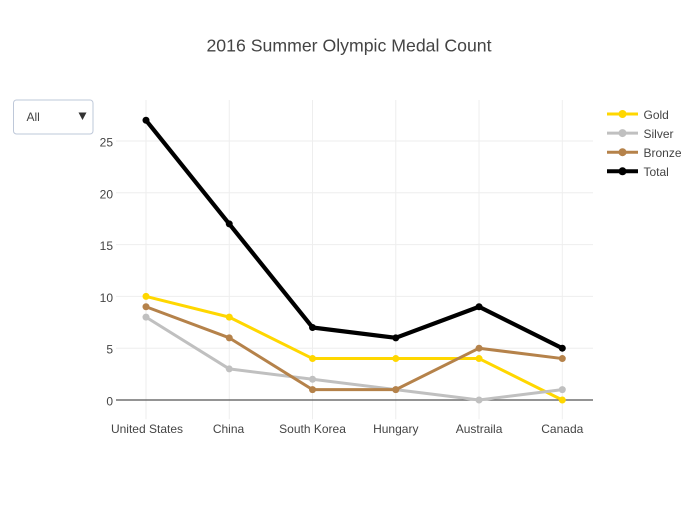 This screenshot has width=700, height=505. Describe the element at coordinates (656, 115) in the screenshot. I see `svg-text: Gold` at that location.